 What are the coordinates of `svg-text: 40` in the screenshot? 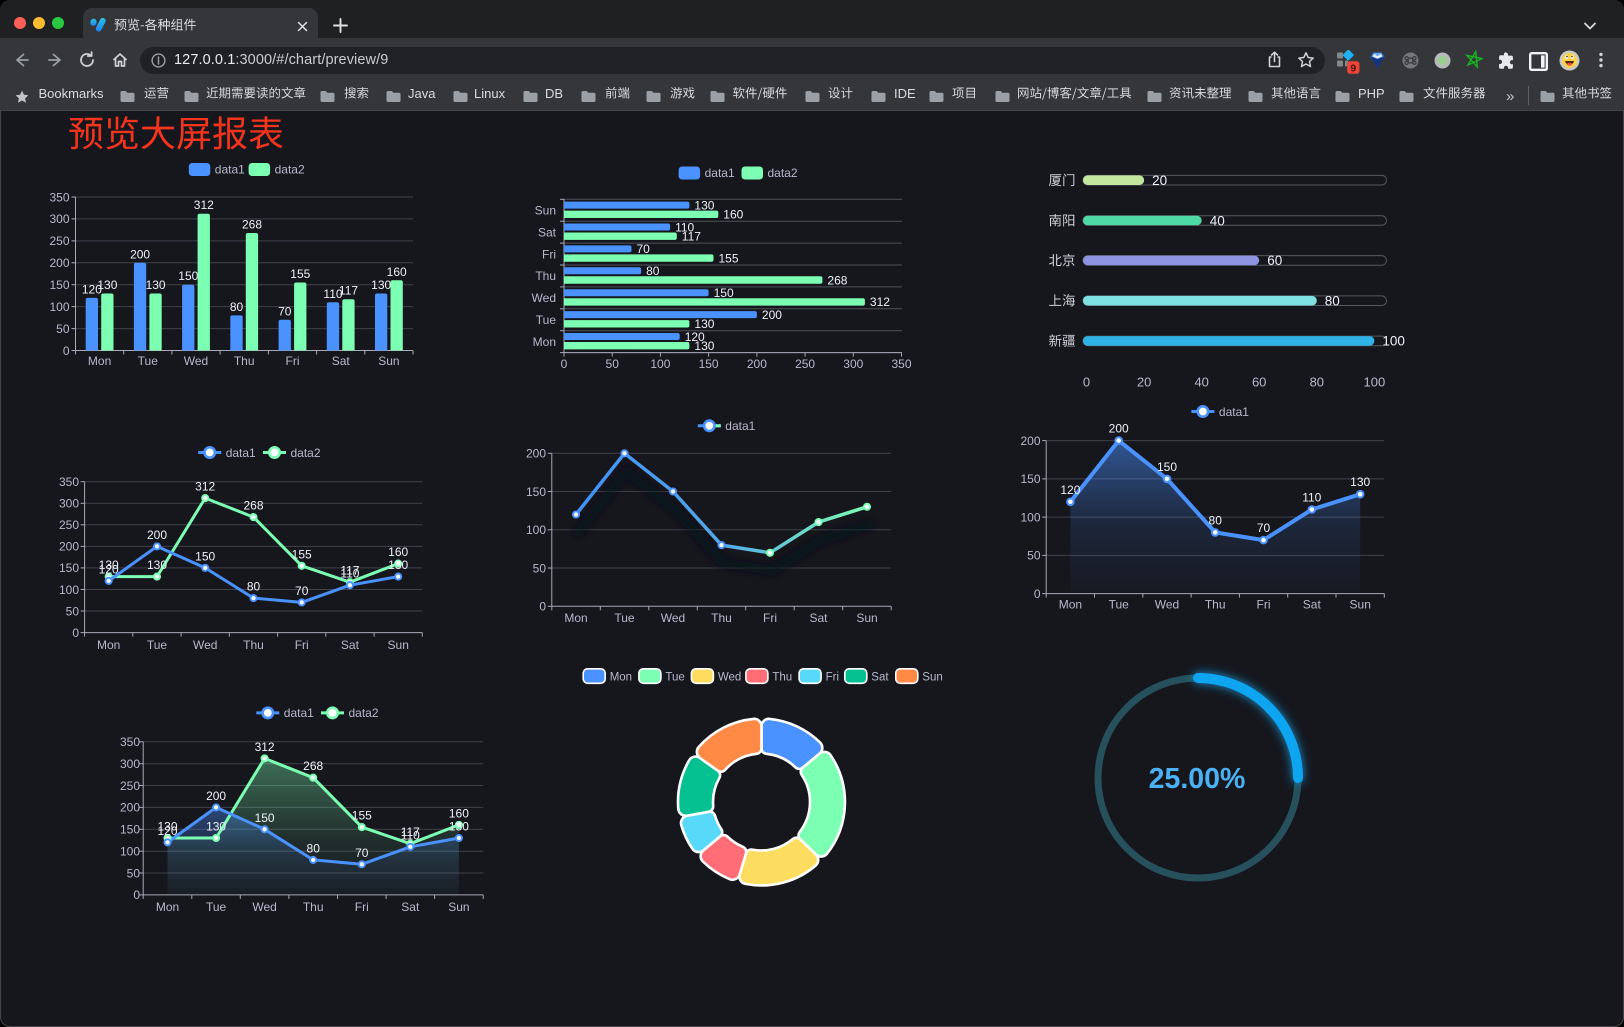 It's located at (1201, 382).